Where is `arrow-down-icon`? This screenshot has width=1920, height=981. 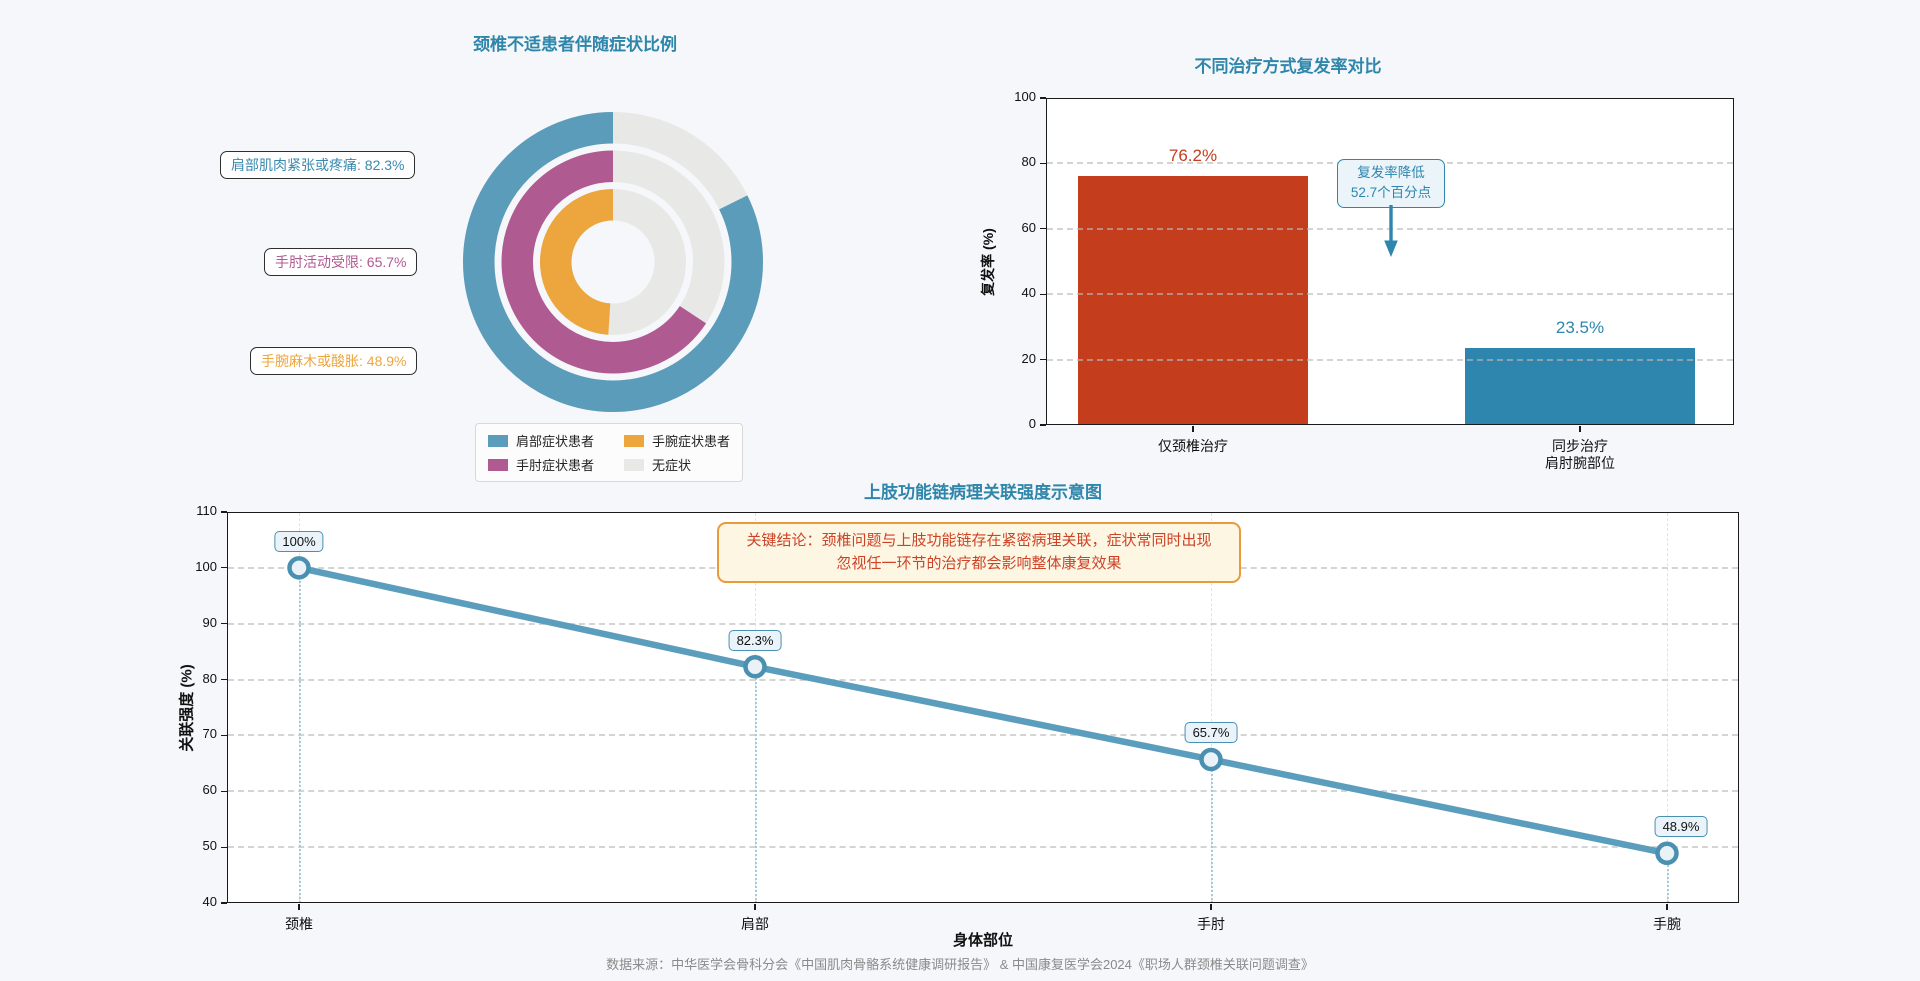
arrow-down-icon is located at coordinates (1391, 231).